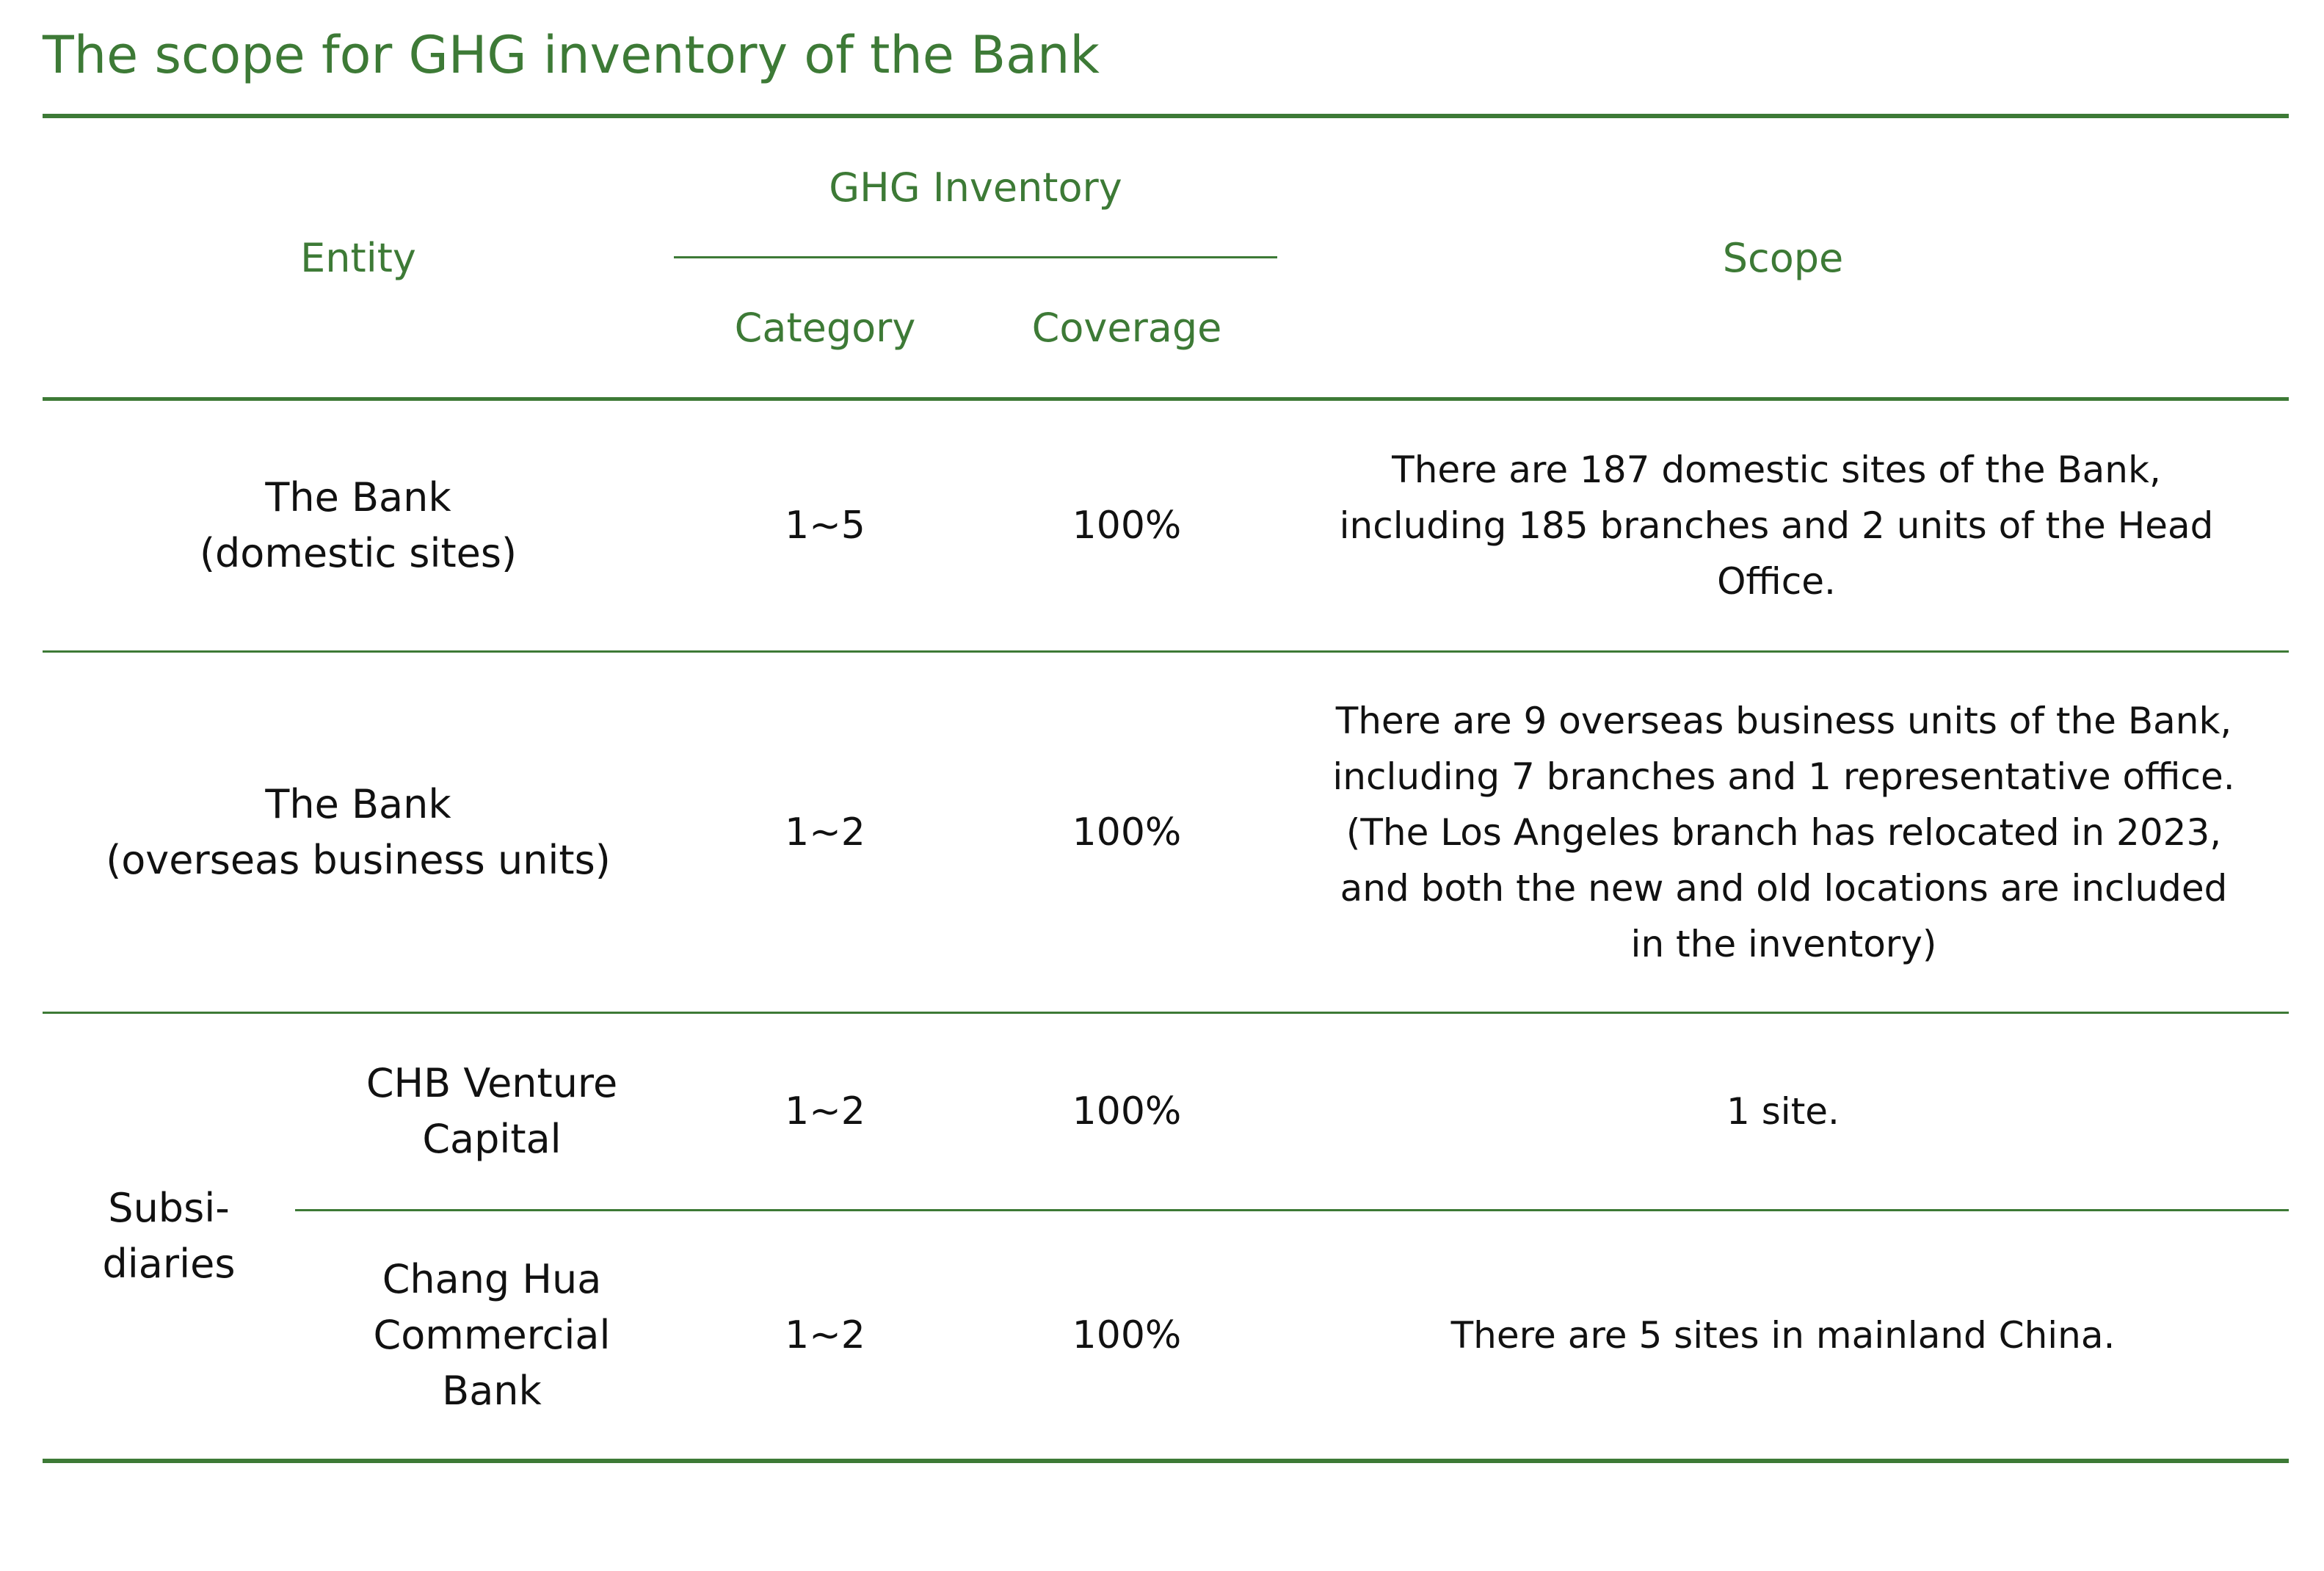 The height and width of the screenshot is (1571, 2324). I want to click on table-row-entity: The Bank (overseas business units), so click(358, 832).